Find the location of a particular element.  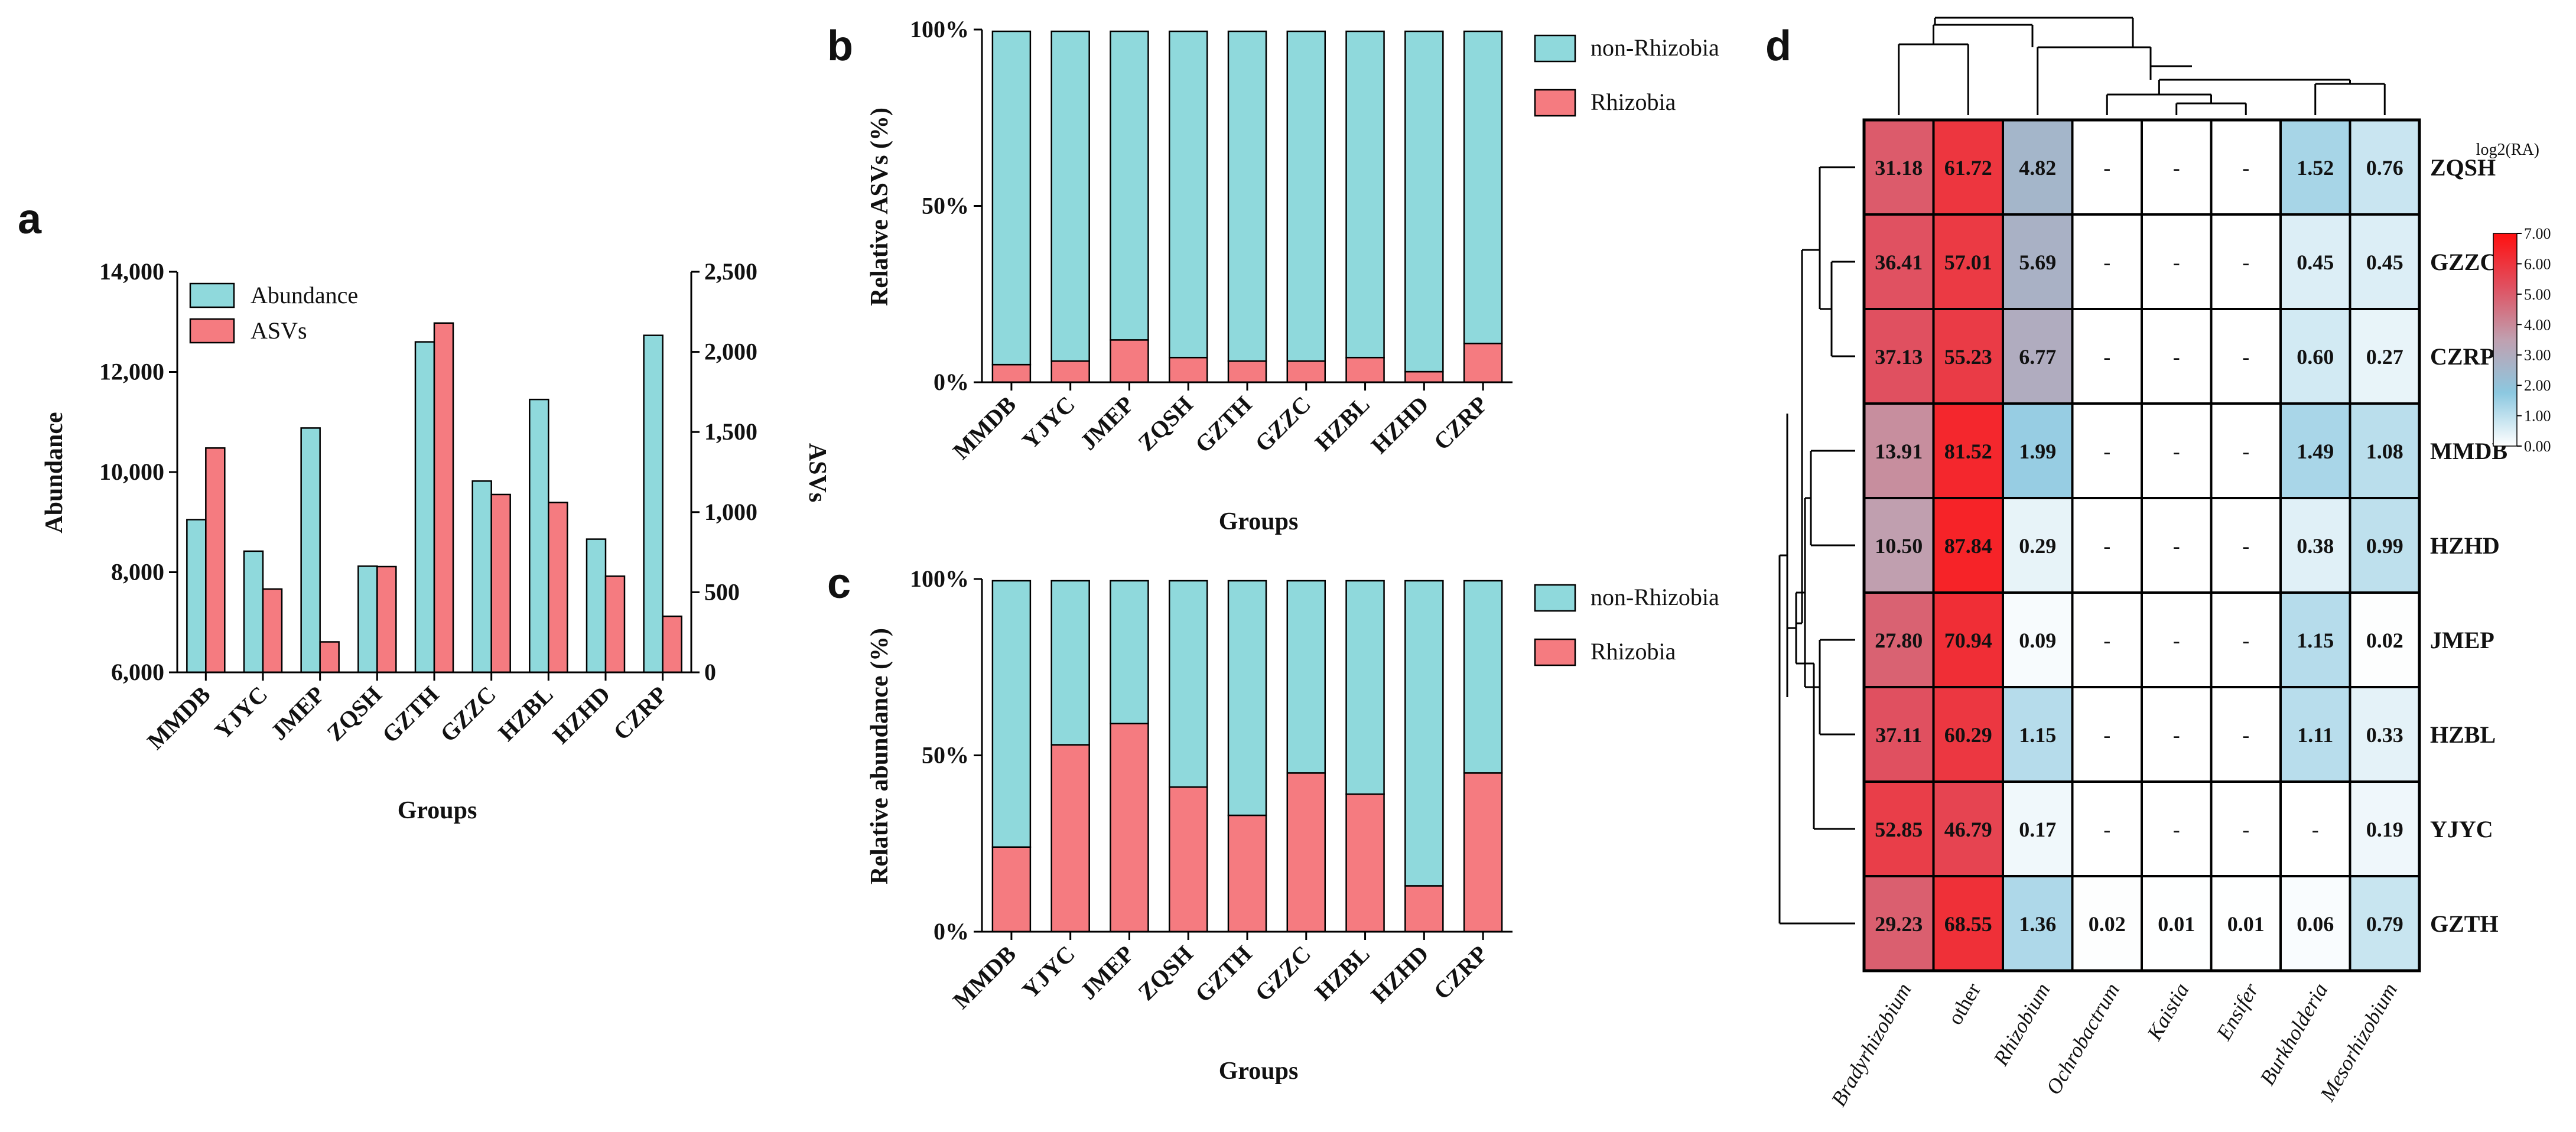

bar-asvs-mmdb is located at coordinates (215, 560).